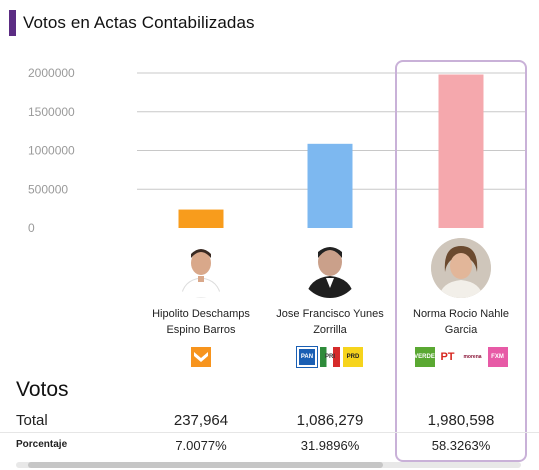  What do you see at coordinates (447, 357) in the screenshot?
I see `pt-logo: PT` at bounding box center [447, 357].